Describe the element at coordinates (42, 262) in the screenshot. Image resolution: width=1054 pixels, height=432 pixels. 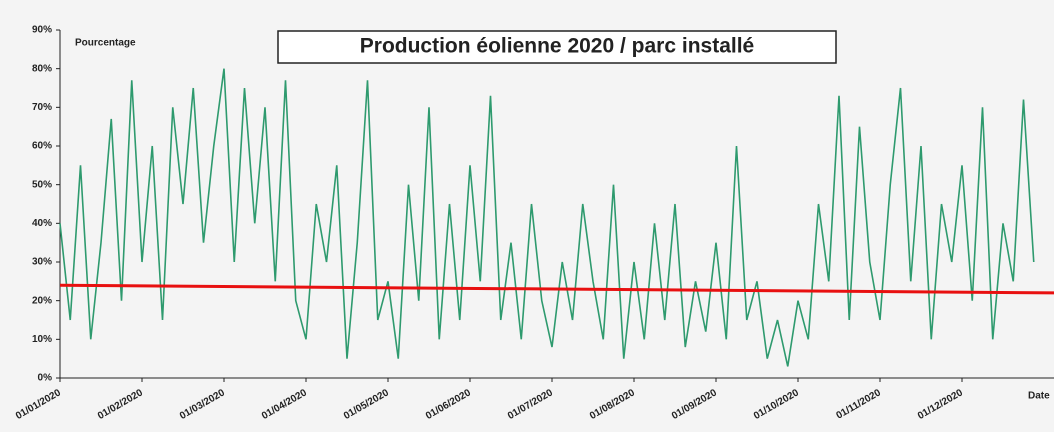
I see `y-tick-label: 30%` at that location.